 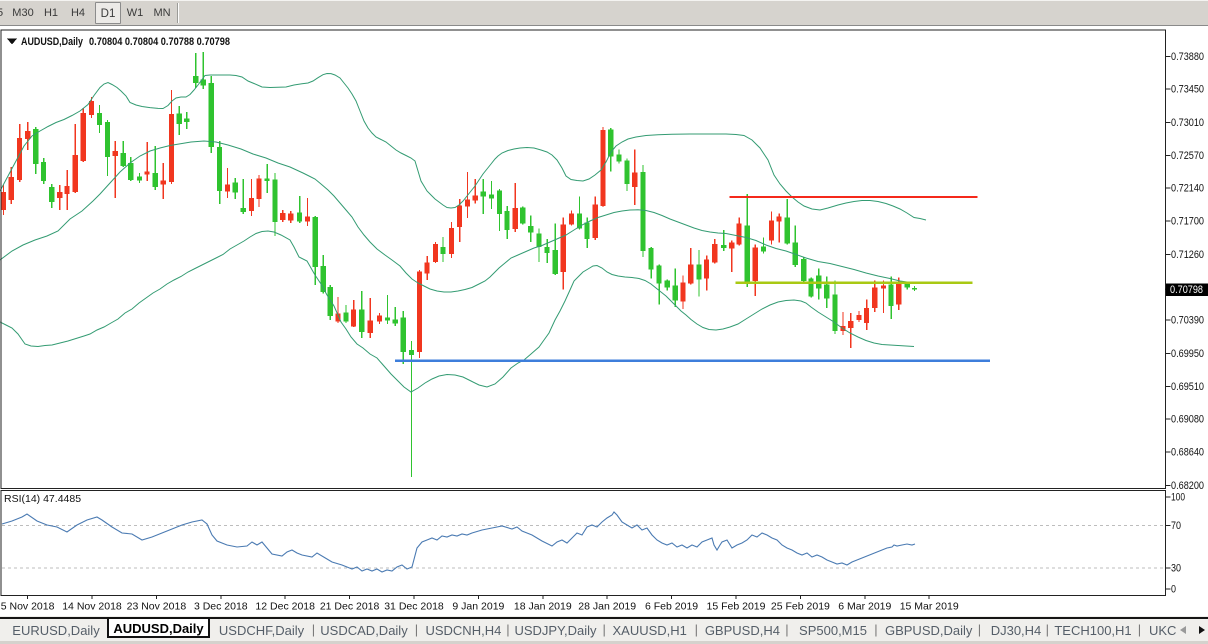 What do you see at coordinates (1178, 498) in the screenshot?
I see `svg-text: 100` at bounding box center [1178, 498].